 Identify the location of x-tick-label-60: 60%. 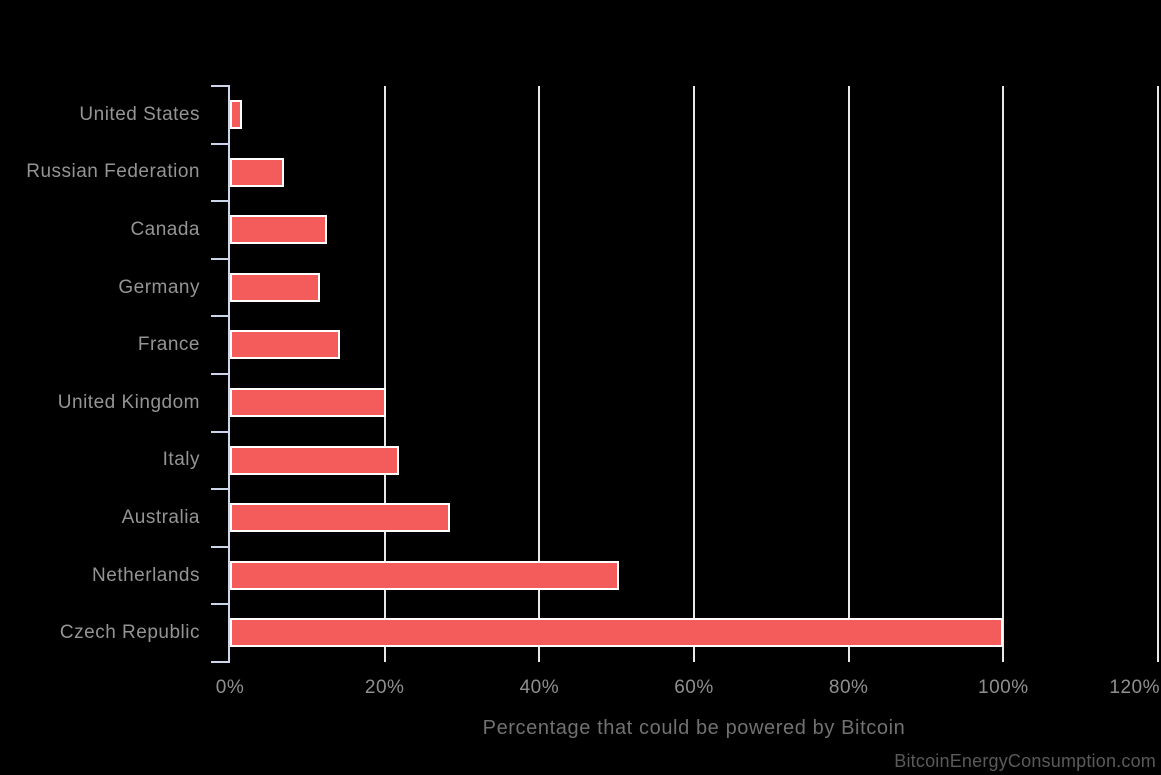
(694, 687).